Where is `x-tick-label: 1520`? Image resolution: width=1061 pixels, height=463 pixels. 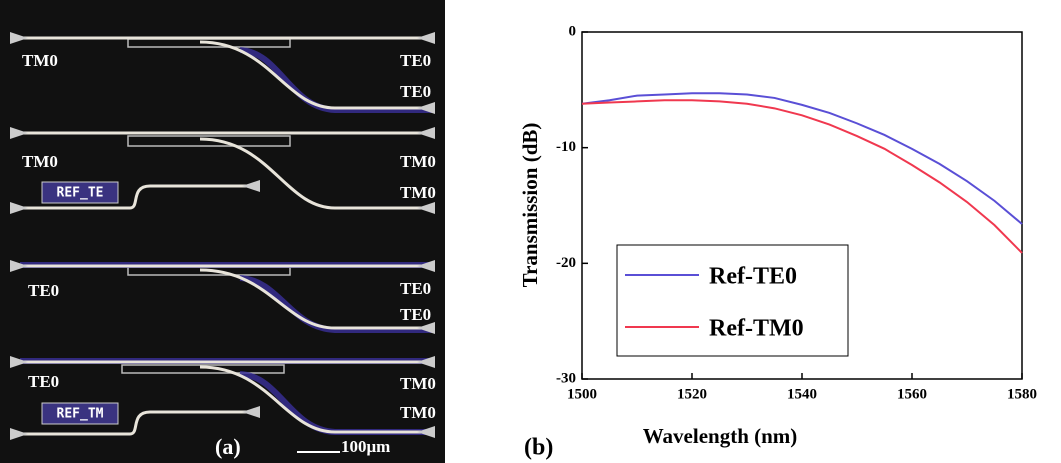
x-tick-label: 1520 is located at coordinates (692, 394).